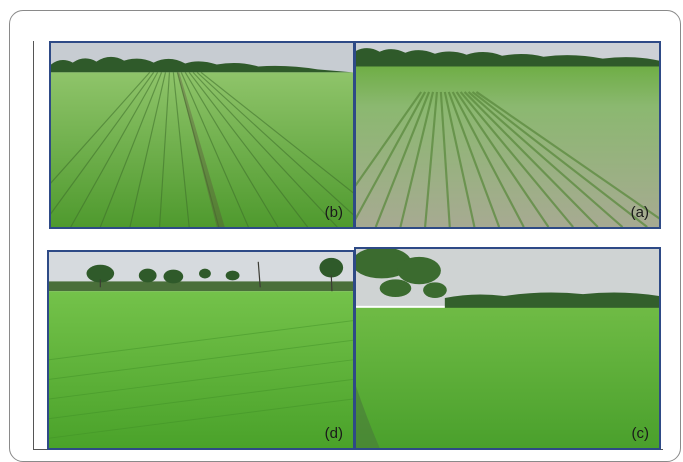  Describe the element at coordinates (333, 212) in the screenshot. I see `panel-label-b: (b)` at that location.